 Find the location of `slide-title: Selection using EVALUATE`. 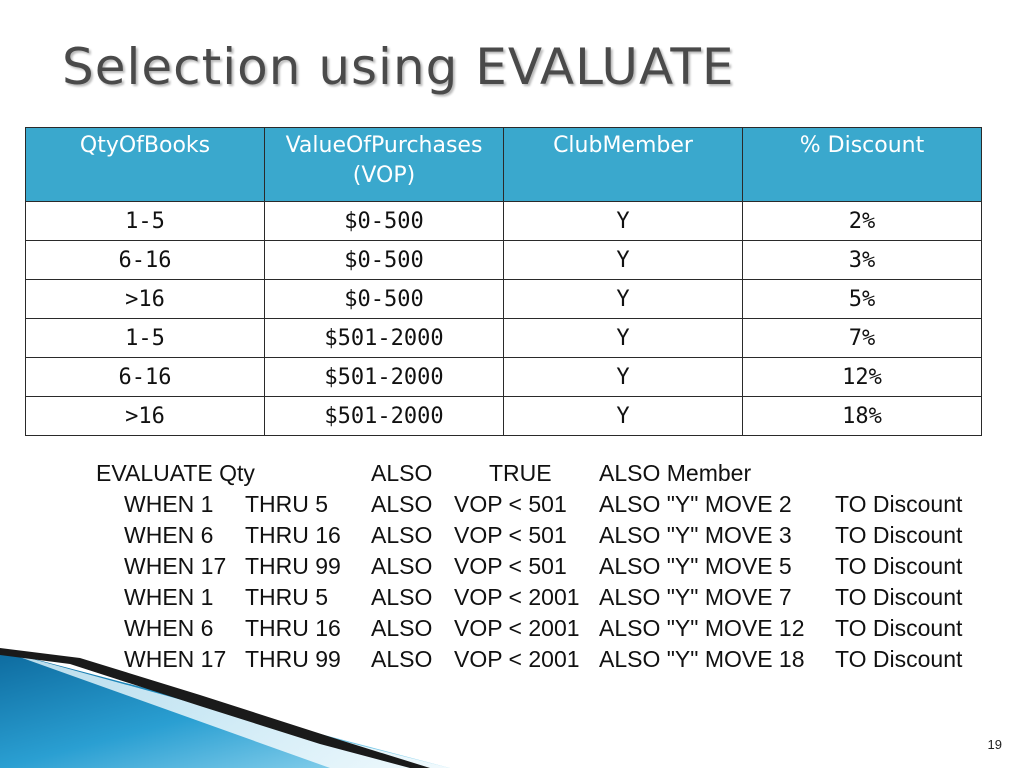

slide-title: Selection using EVALUATE is located at coordinates (398, 67).